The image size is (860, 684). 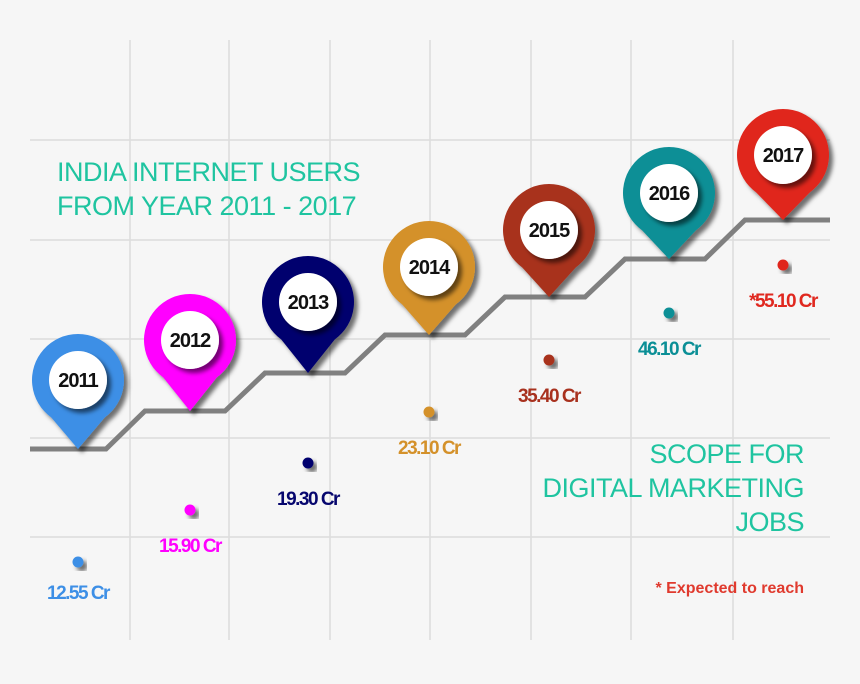 What do you see at coordinates (549, 295) in the screenshot?
I see `pin-2015: 2015 35.40 Cr` at bounding box center [549, 295].